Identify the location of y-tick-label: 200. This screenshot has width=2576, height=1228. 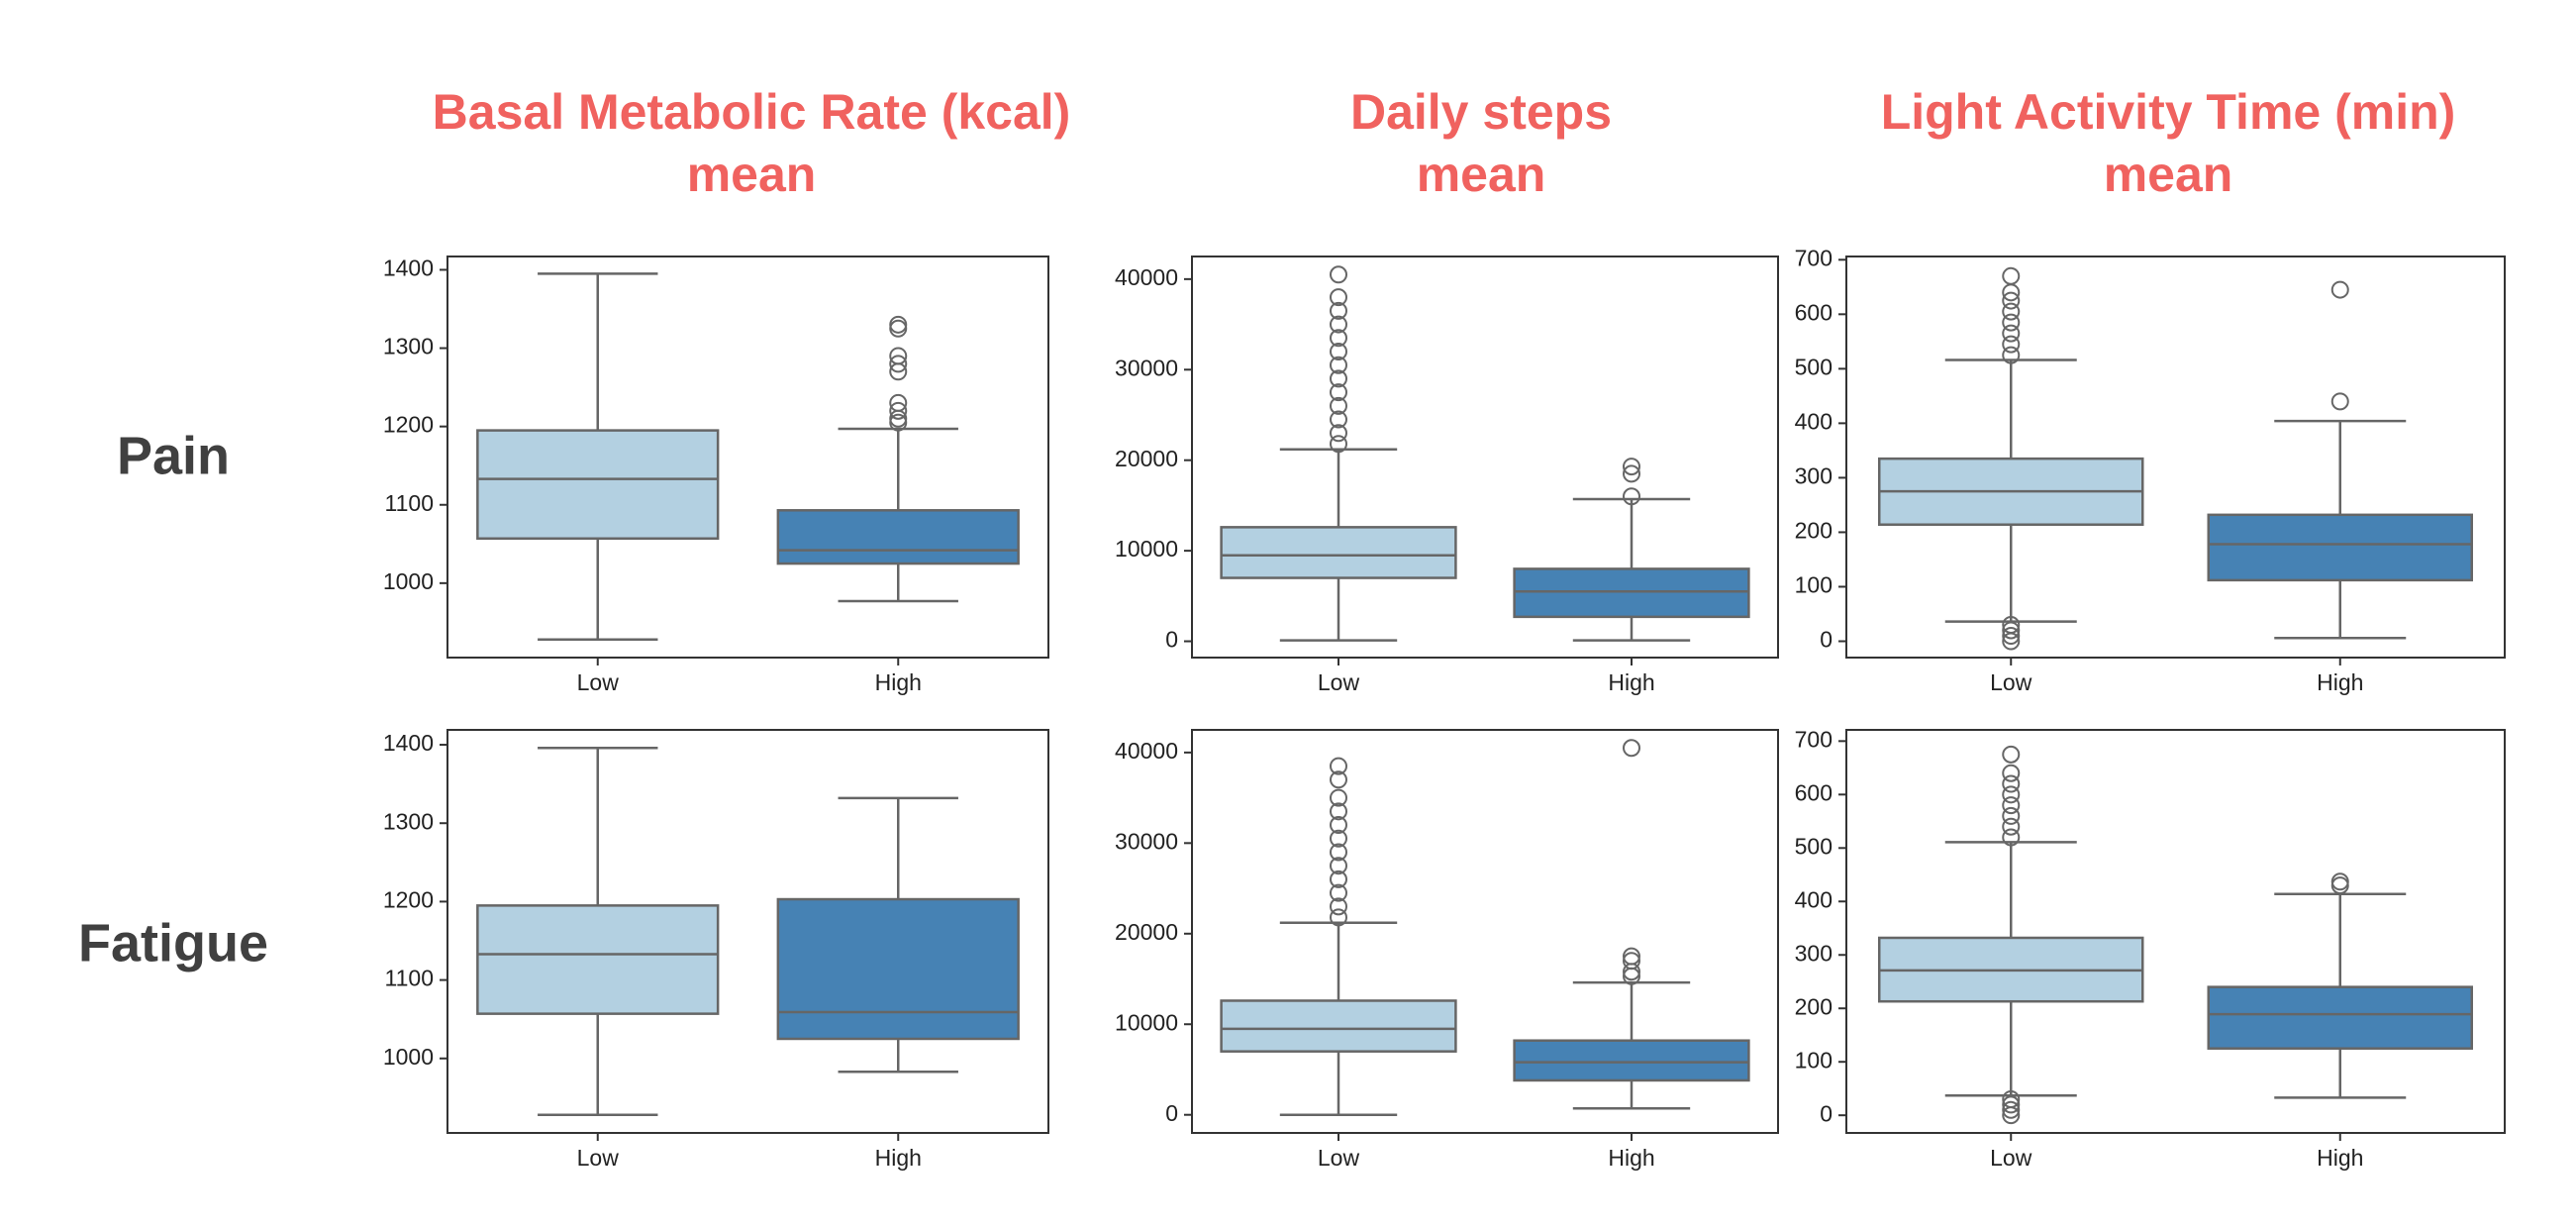
(1814, 531).